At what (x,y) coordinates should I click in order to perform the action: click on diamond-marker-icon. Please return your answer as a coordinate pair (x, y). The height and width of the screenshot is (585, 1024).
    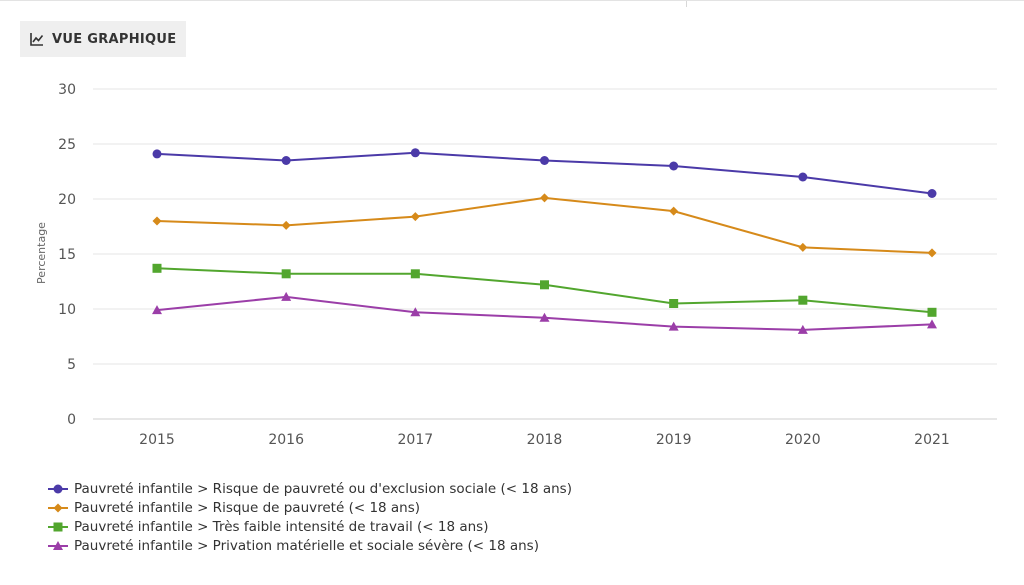
    Looking at the image, I should click on (58, 507).